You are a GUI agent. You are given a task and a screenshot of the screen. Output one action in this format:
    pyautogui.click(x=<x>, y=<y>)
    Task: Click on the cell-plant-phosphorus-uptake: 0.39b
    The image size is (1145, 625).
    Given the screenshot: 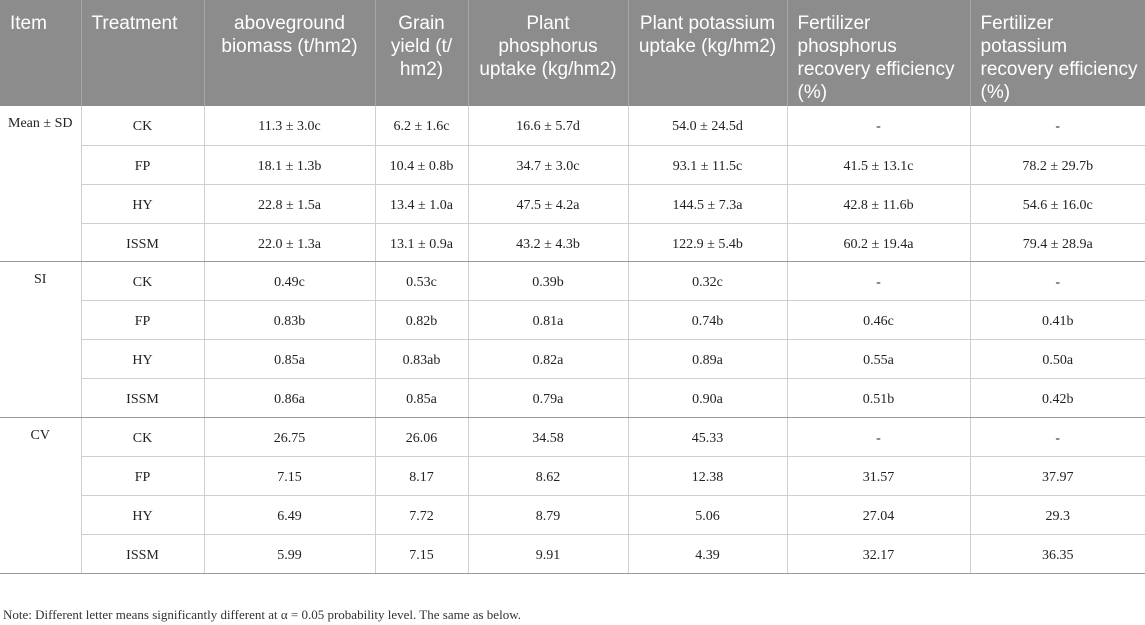 What is the action you would take?
    pyautogui.click(x=548, y=281)
    